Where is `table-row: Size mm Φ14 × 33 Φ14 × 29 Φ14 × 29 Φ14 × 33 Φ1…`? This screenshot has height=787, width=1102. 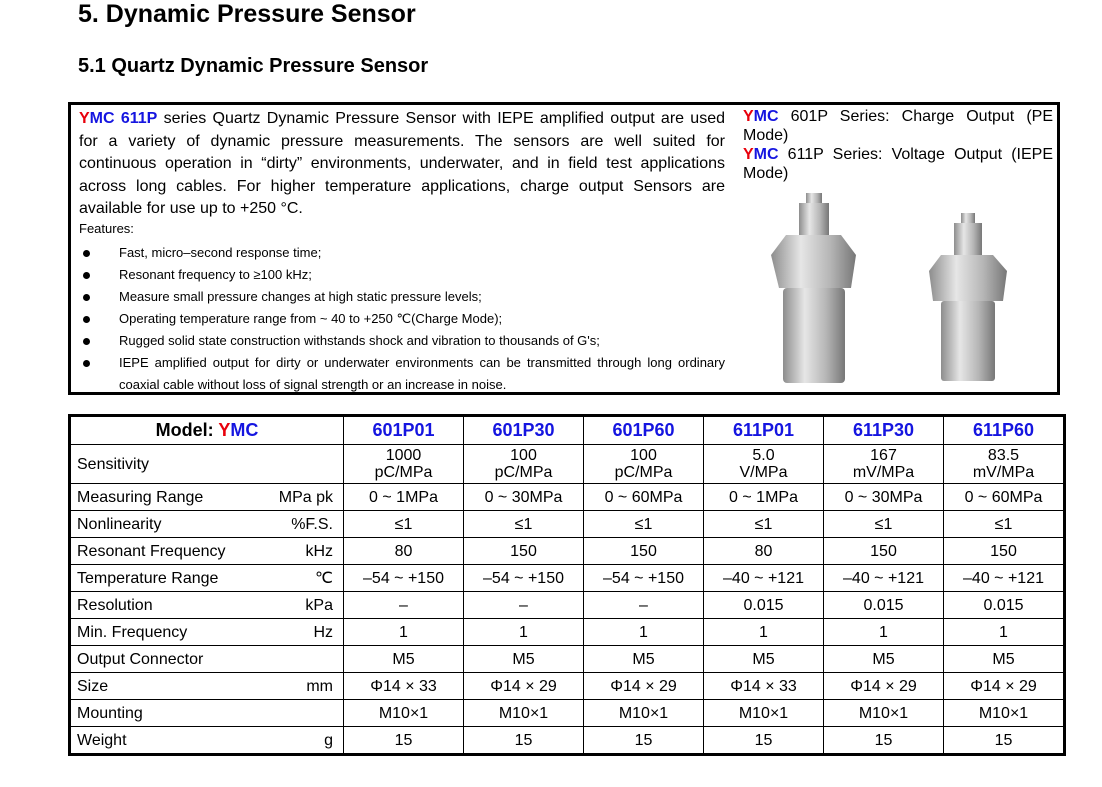
table-row: Size mm Φ14 × 33 Φ14 × 29 Φ14 × 29 Φ14 × 33 Φ1… is located at coordinates (567, 686).